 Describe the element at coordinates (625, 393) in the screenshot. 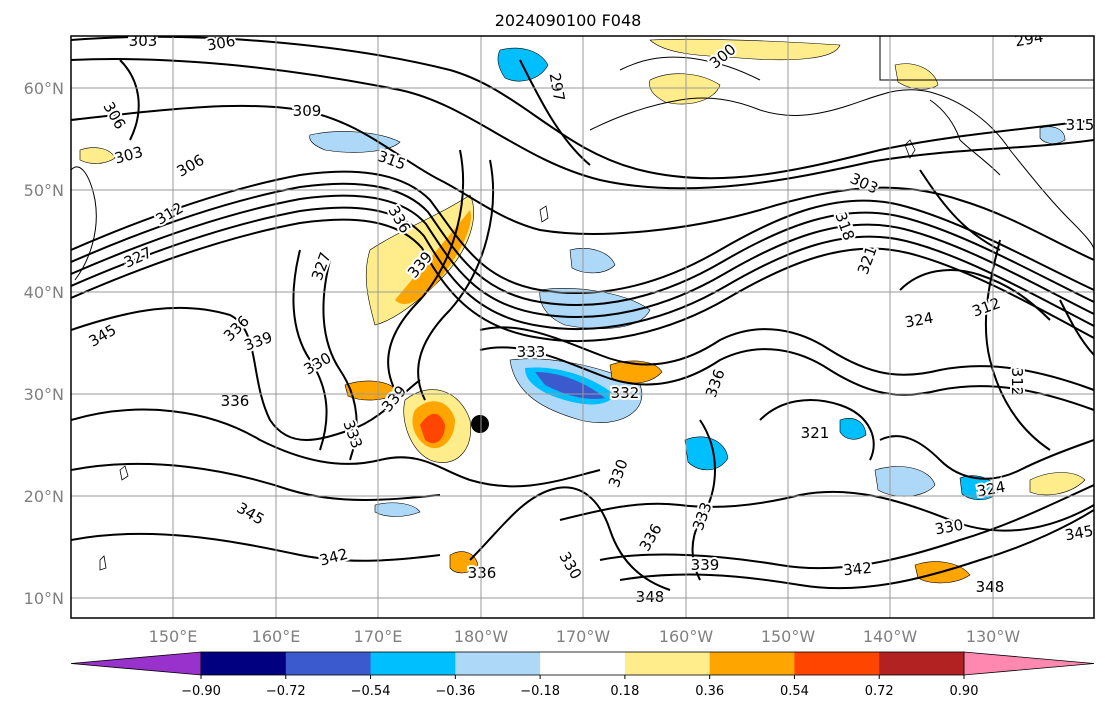

I see `contour-label: 332` at that location.